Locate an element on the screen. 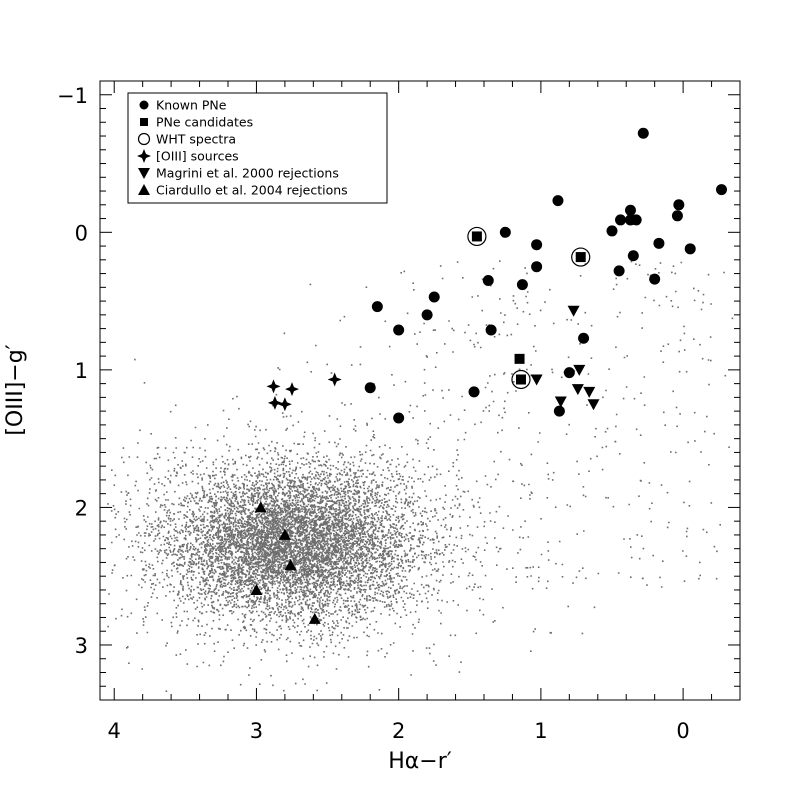 This screenshot has height=800, width=800. legend-box is located at coordinates (257, 148).